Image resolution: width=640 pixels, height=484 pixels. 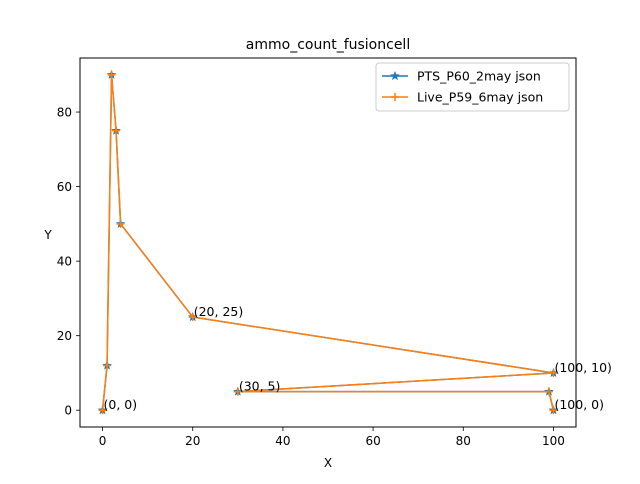 I want to click on y-tick-label: 60, so click(x=64, y=187).